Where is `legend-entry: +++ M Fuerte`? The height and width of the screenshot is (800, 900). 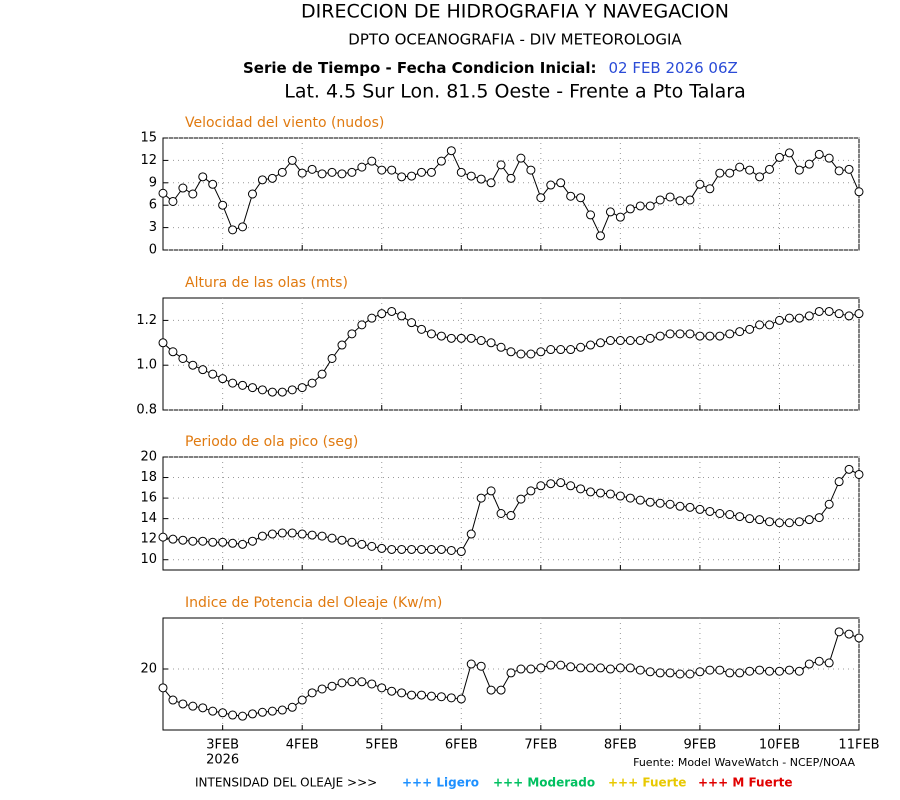 legend-entry: +++ M Fuerte is located at coordinates (745, 783).